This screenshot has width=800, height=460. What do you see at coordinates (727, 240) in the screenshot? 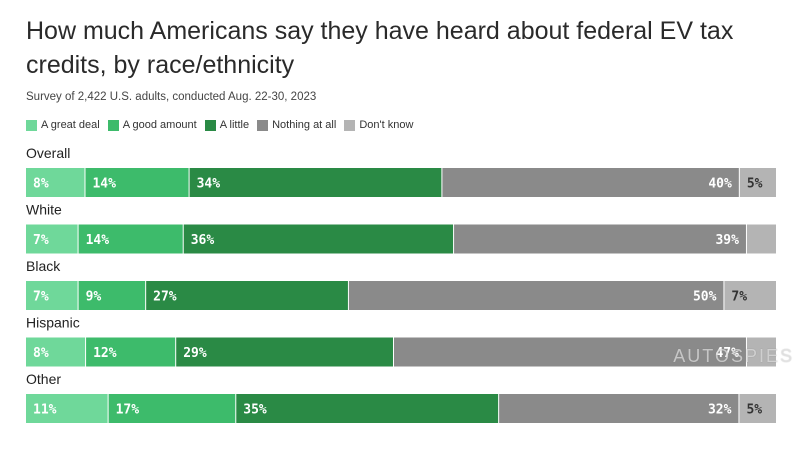
I see `data-label: 39%` at bounding box center [727, 240].